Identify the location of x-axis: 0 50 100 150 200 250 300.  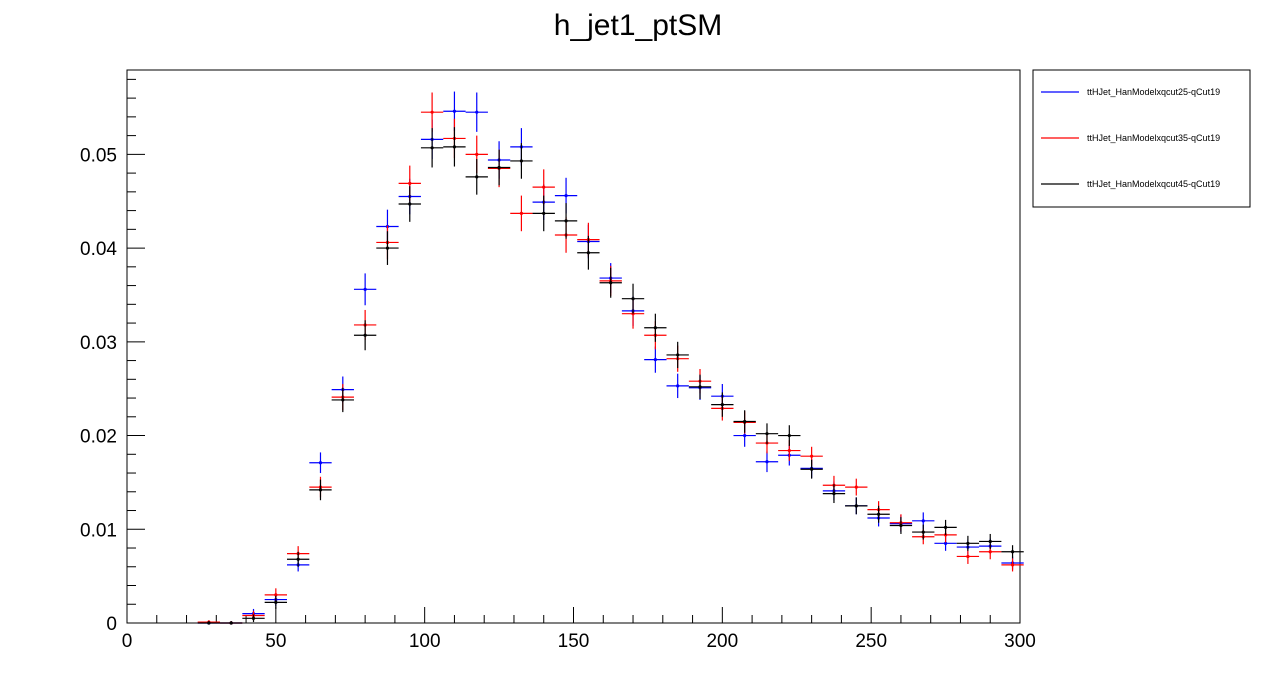
(579, 629).